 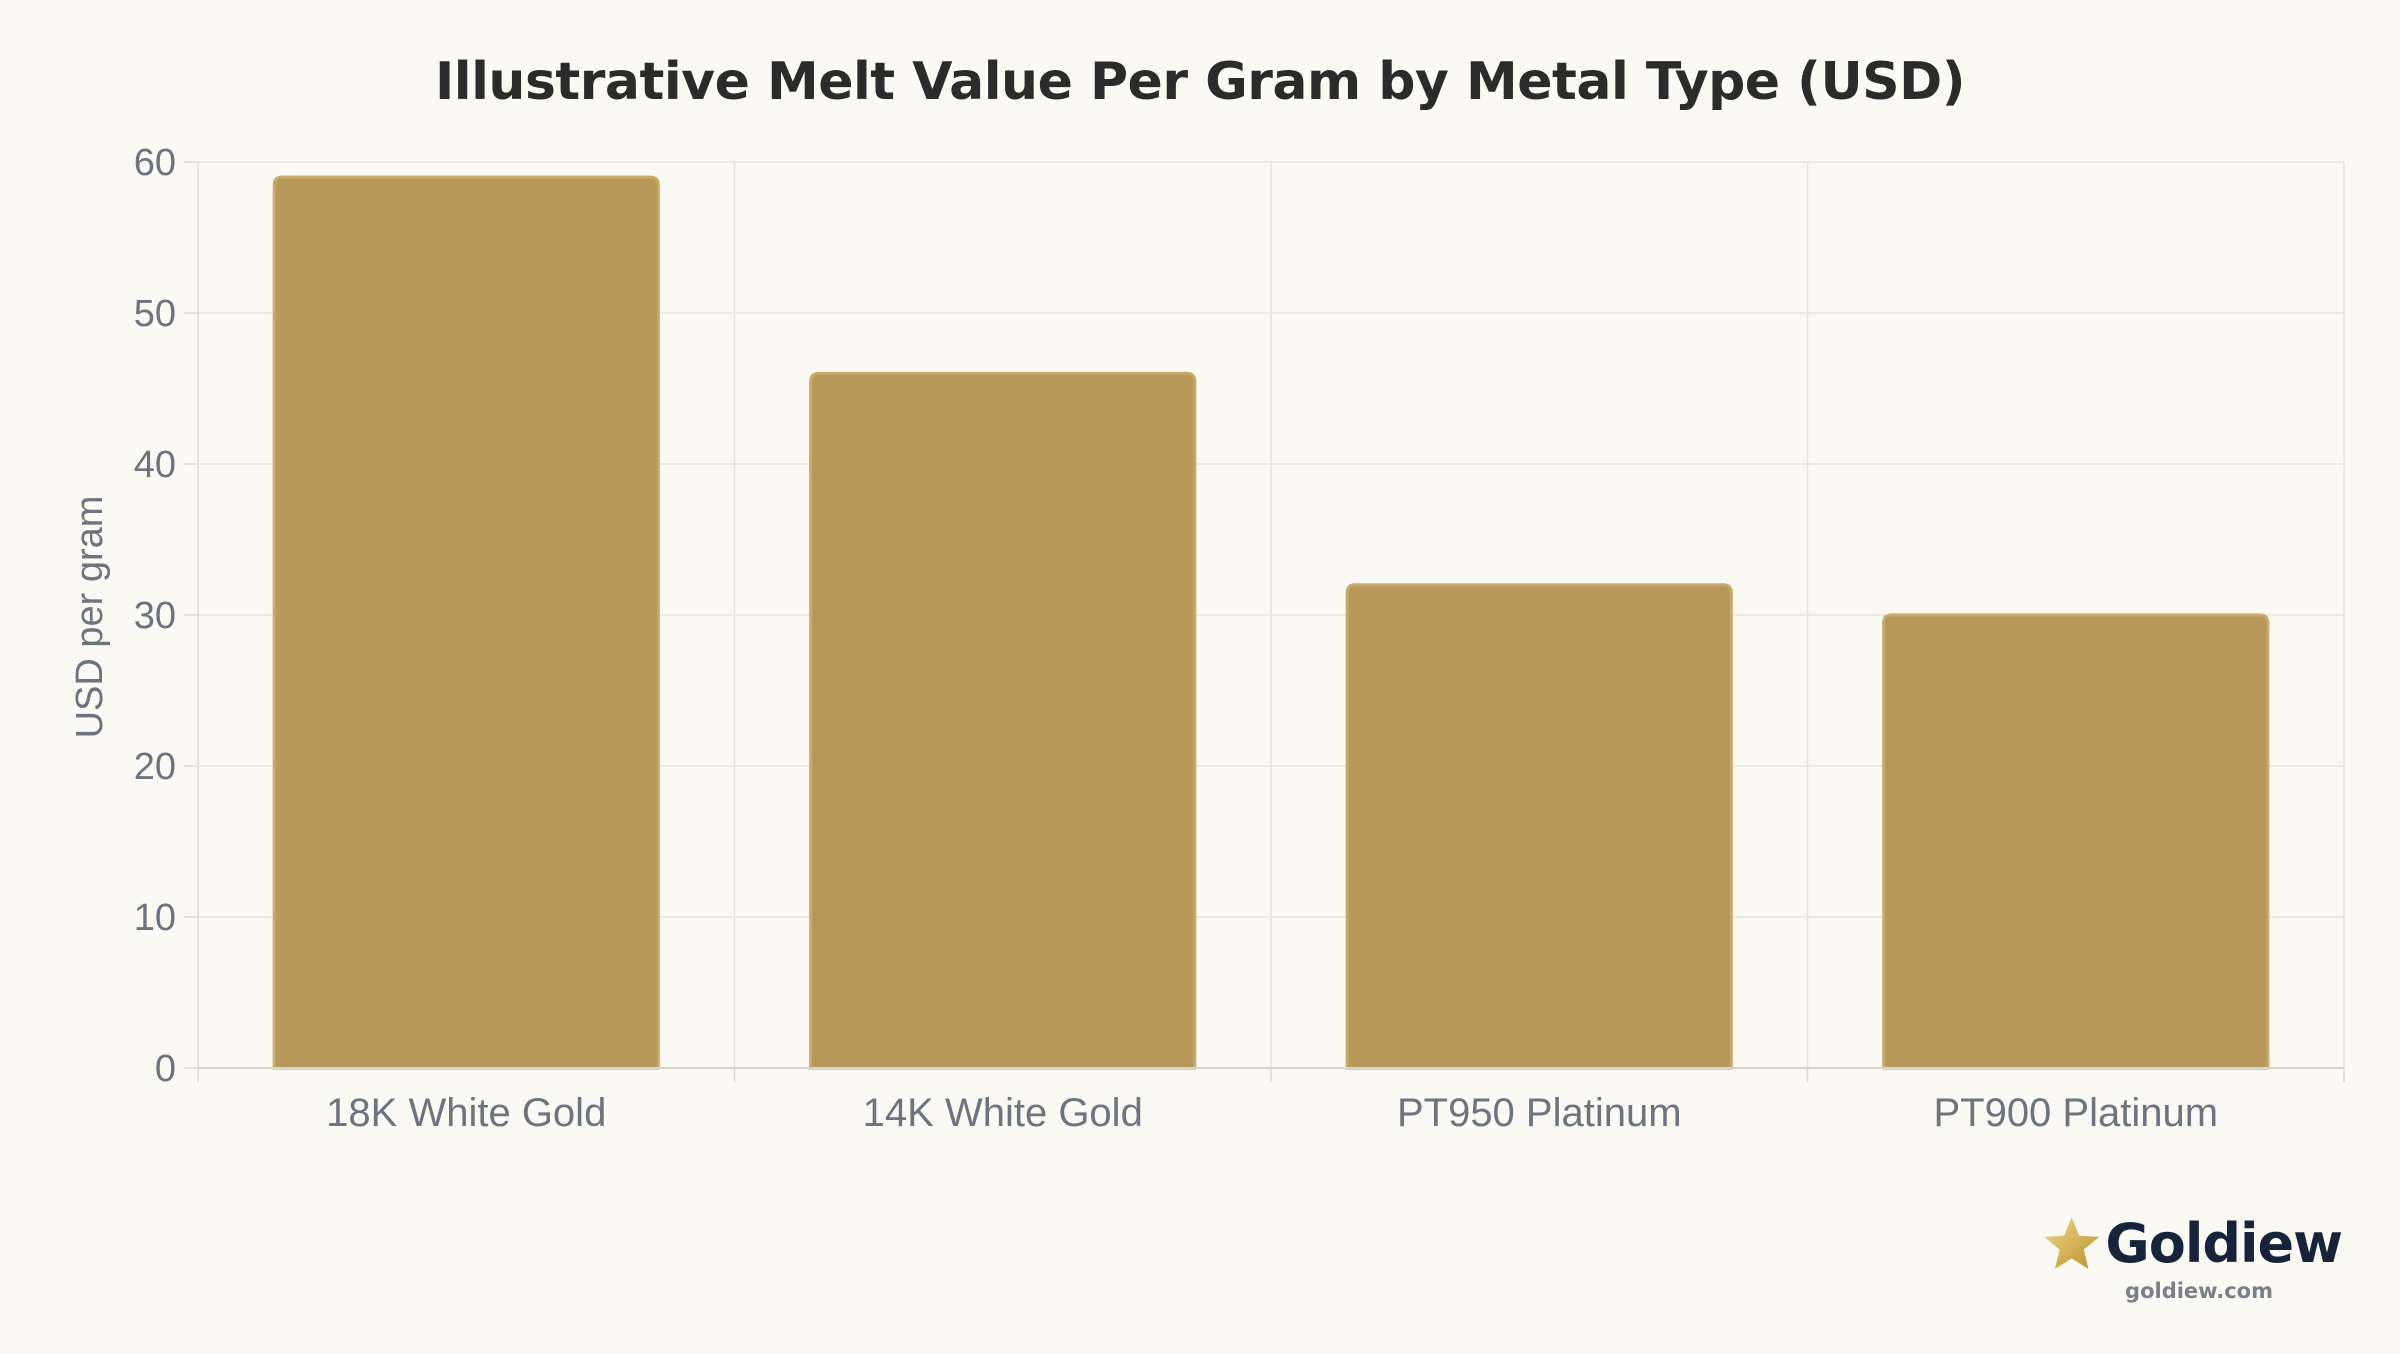 I want to click on x-category-label: PT900 Platinum, so click(x=2075, y=1113).